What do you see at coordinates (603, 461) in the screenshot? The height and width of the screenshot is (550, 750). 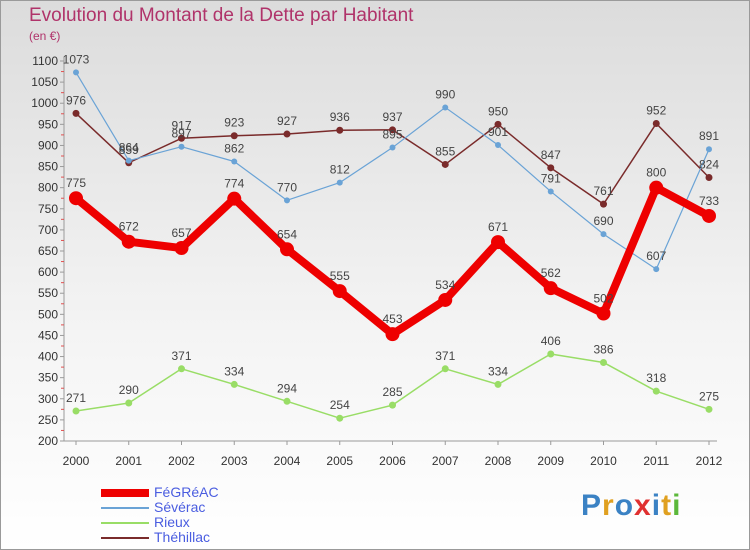 I see `x-tick-label: 2010` at bounding box center [603, 461].